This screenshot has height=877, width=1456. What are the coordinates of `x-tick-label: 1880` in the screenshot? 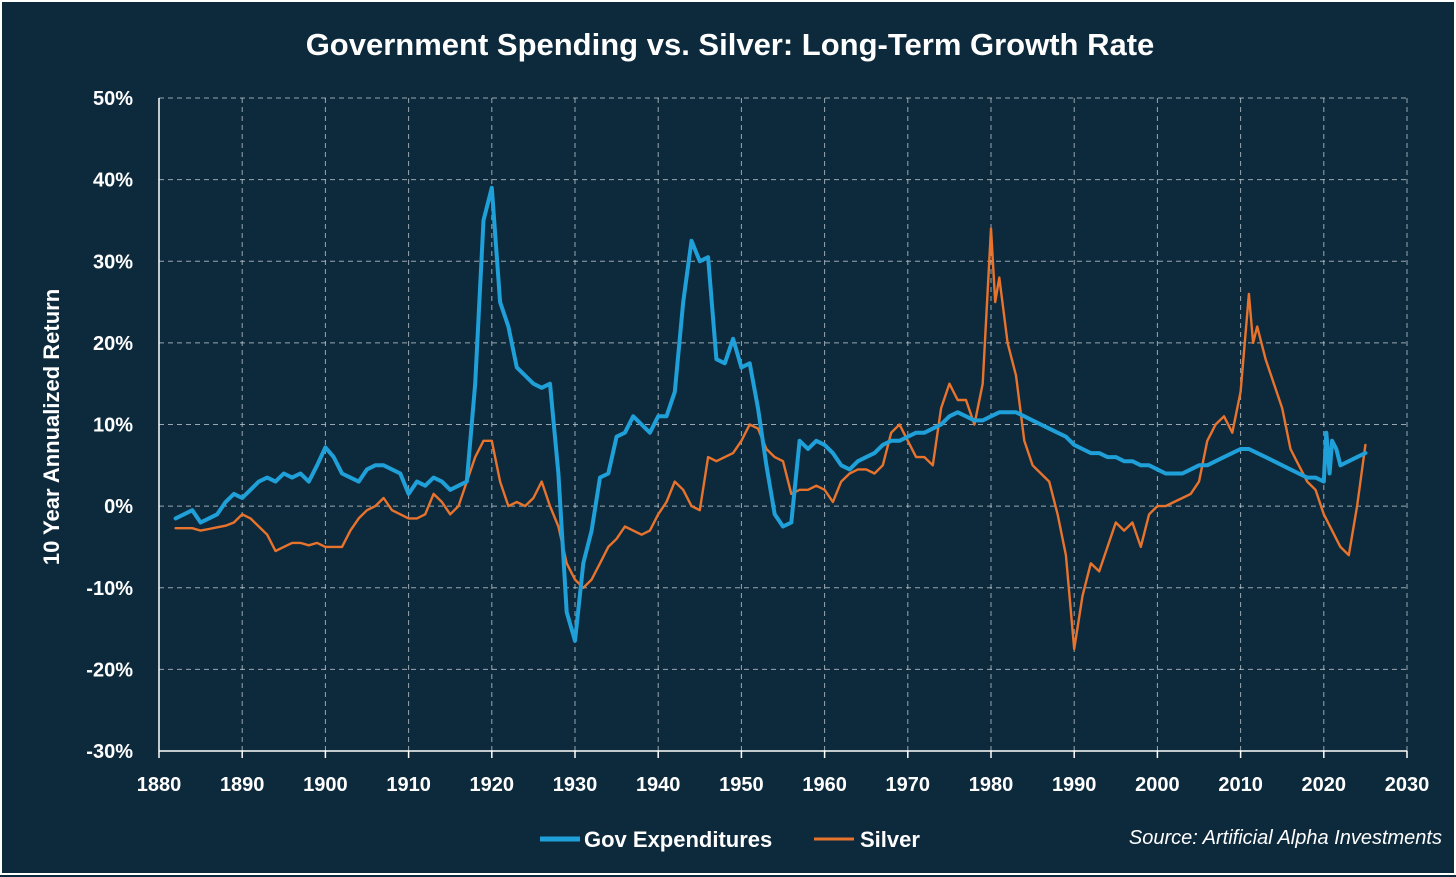 It's located at (159, 785).